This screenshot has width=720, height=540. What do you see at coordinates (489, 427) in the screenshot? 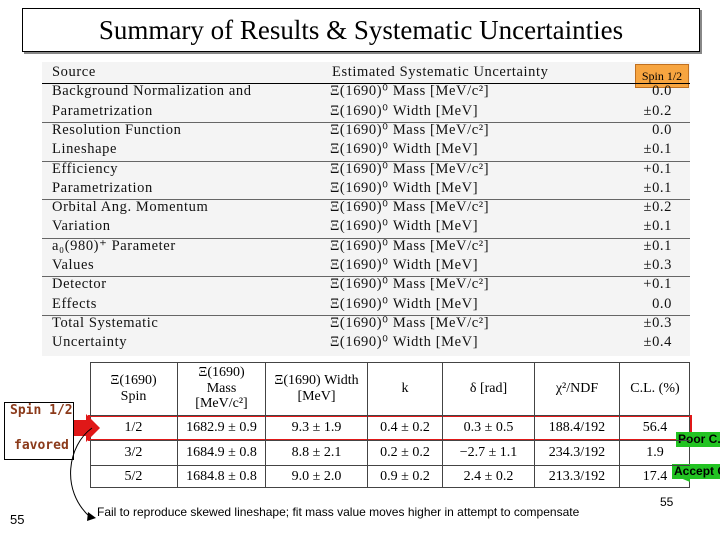
I see `data-cell: 0.3 ± 0.5` at bounding box center [489, 427].